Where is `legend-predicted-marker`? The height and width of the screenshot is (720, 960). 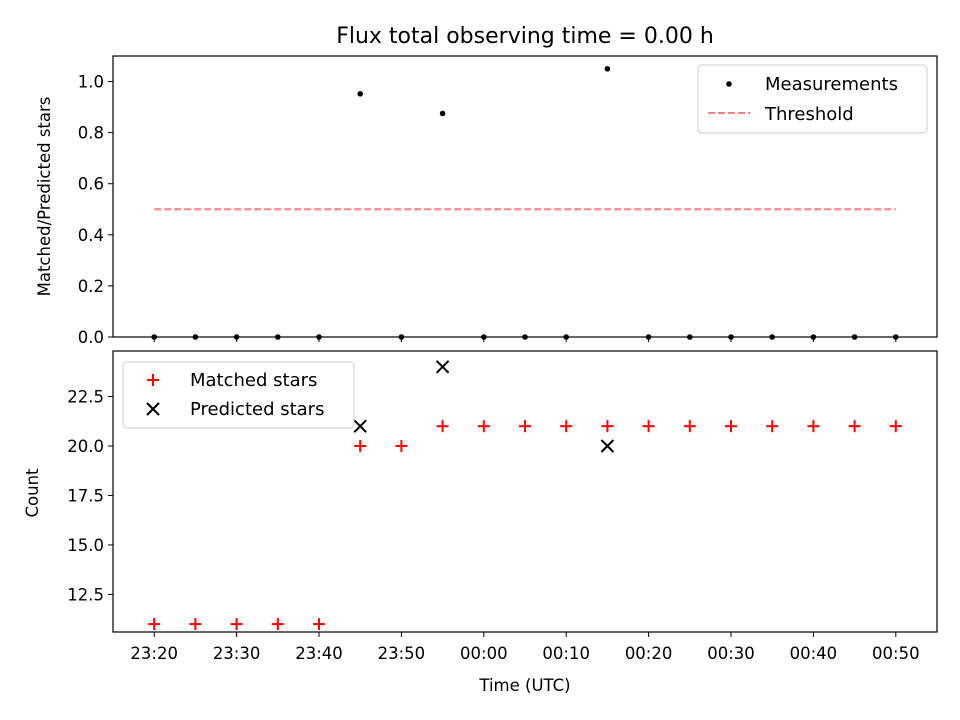 legend-predicted-marker is located at coordinates (153, 409).